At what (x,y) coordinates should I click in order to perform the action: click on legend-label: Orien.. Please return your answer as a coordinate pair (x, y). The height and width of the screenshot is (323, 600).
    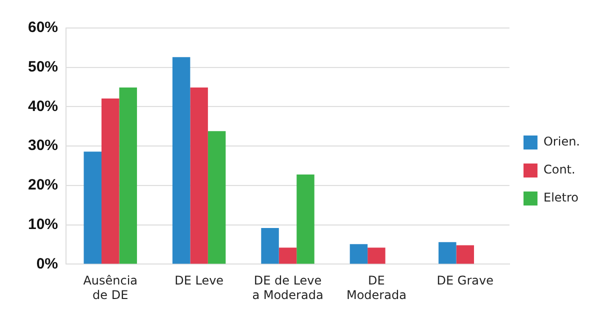
    Looking at the image, I should click on (561, 141).